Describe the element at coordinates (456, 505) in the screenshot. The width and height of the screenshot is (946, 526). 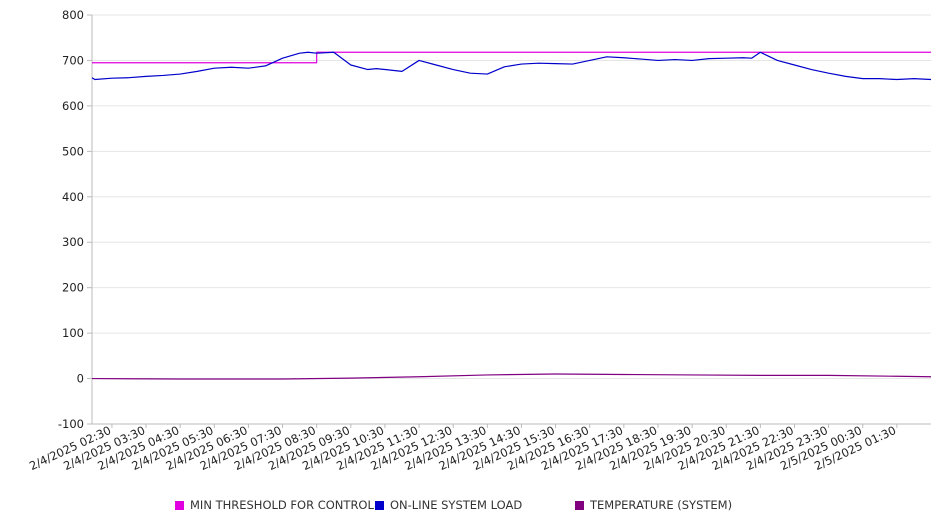
I see `legend-label-system-load: ON-LINE SYSTEM LOAD` at that location.